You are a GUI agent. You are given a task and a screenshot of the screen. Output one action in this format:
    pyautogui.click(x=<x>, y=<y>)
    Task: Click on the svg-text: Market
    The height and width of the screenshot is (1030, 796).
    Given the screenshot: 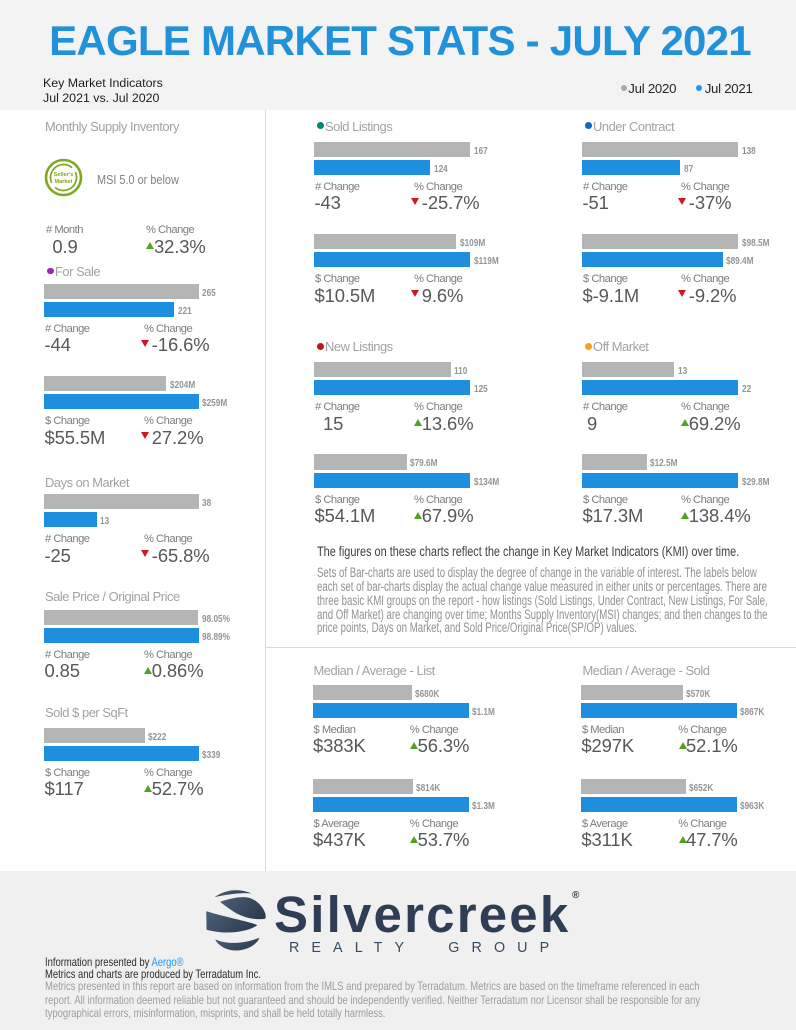 What is the action you would take?
    pyautogui.click(x=63, y=181)
    